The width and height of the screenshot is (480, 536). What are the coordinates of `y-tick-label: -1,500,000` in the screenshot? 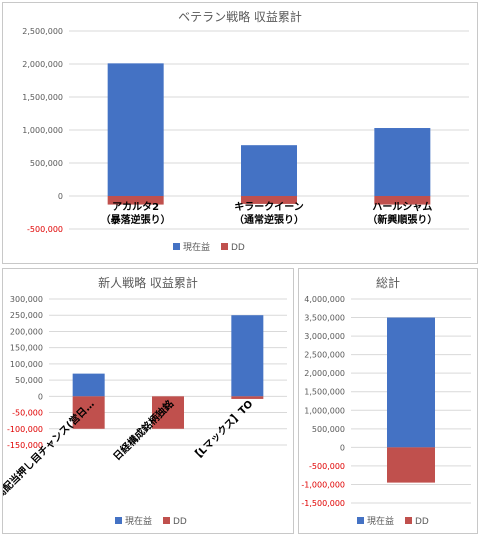 It's located at (323, 503).